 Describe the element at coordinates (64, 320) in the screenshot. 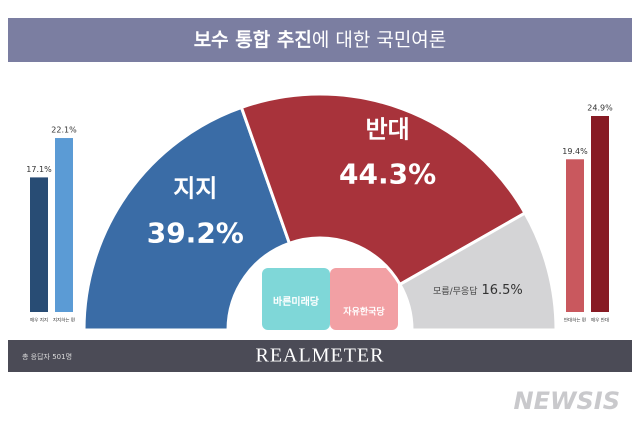

I see `bar-category: 지지하는 편` at that location.